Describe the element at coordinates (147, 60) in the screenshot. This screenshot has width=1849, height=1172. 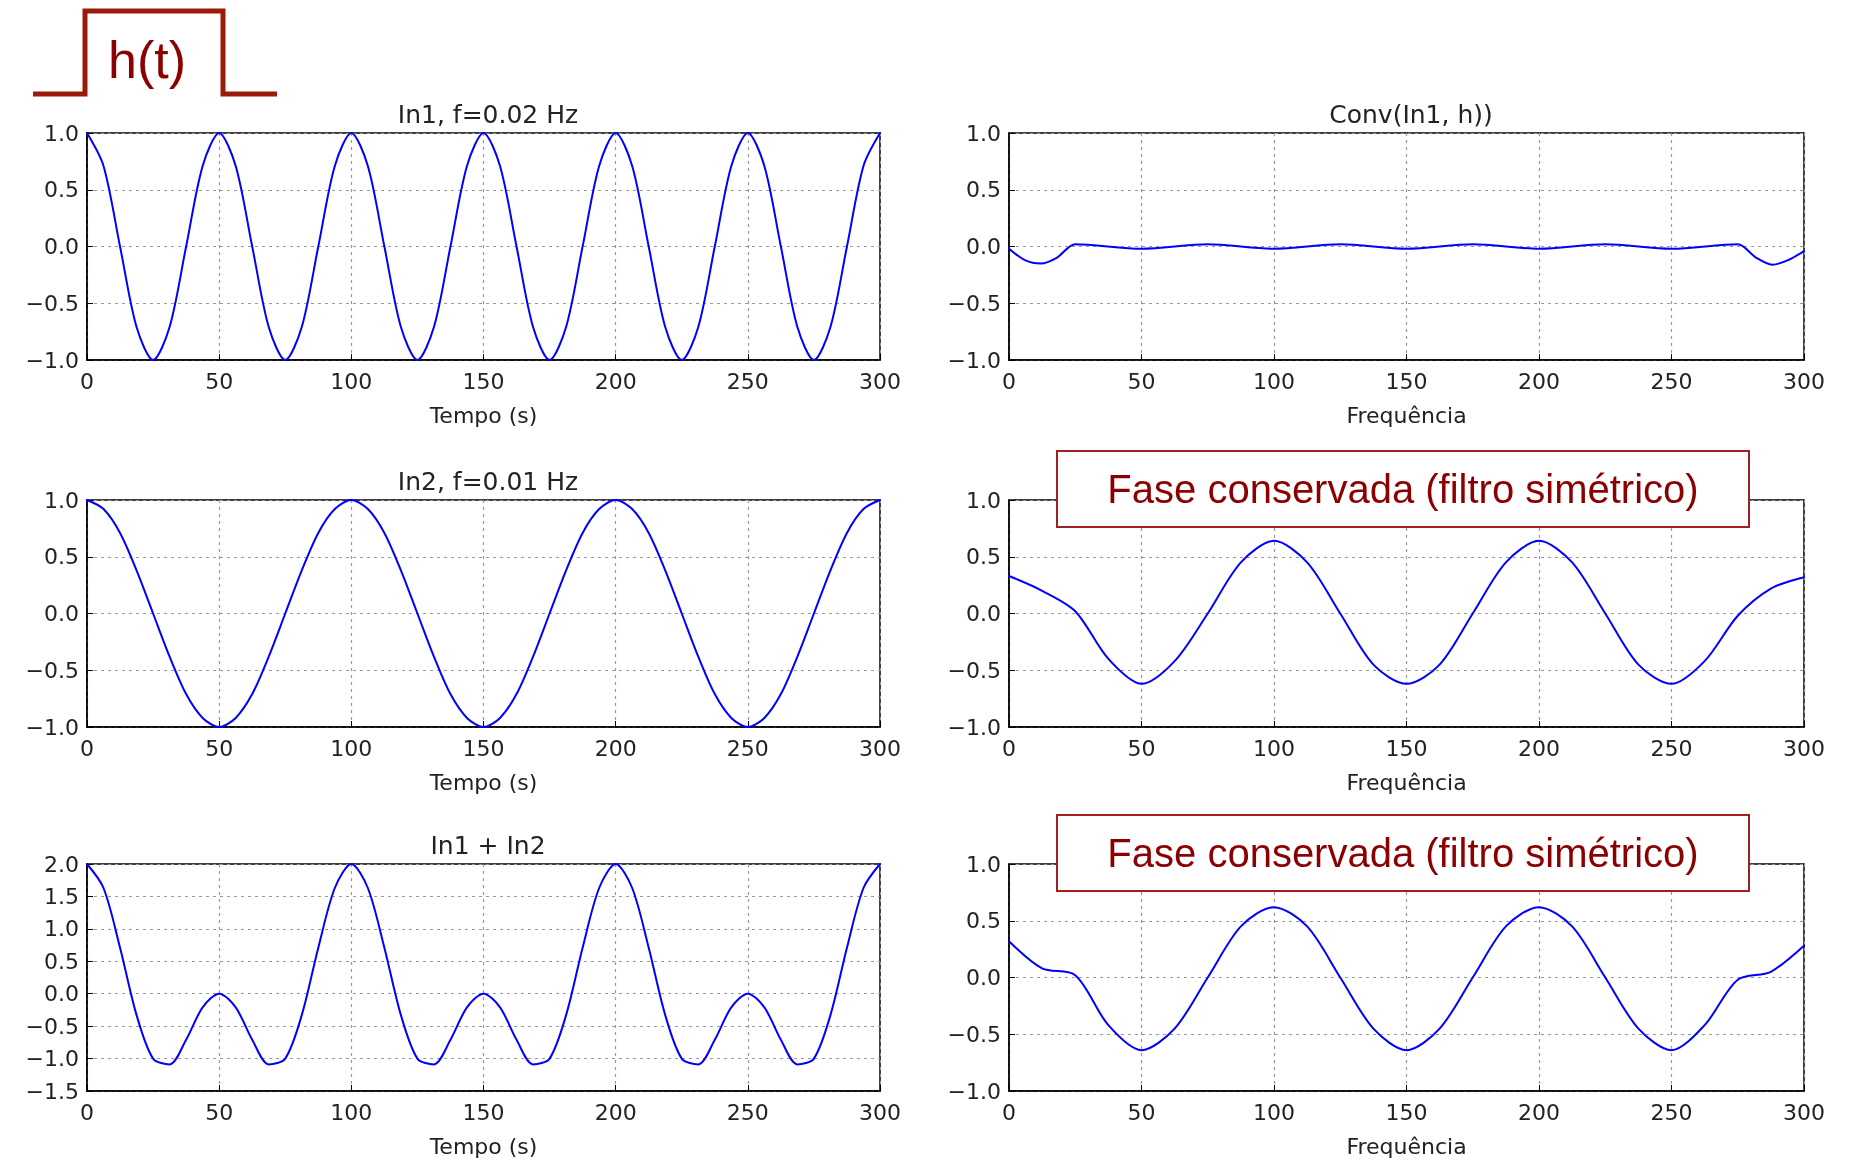
I see `text: h(t)` at that location.